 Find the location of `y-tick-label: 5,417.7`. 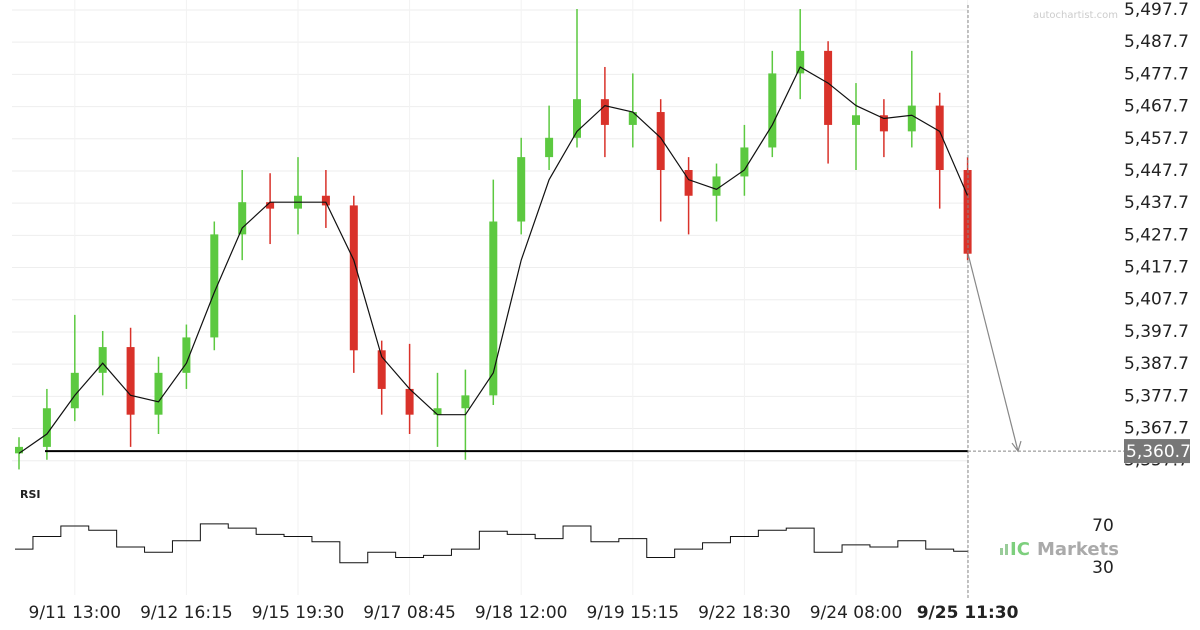

y-tick-label: 5,417.7 is located at coordinates (1156, 268).